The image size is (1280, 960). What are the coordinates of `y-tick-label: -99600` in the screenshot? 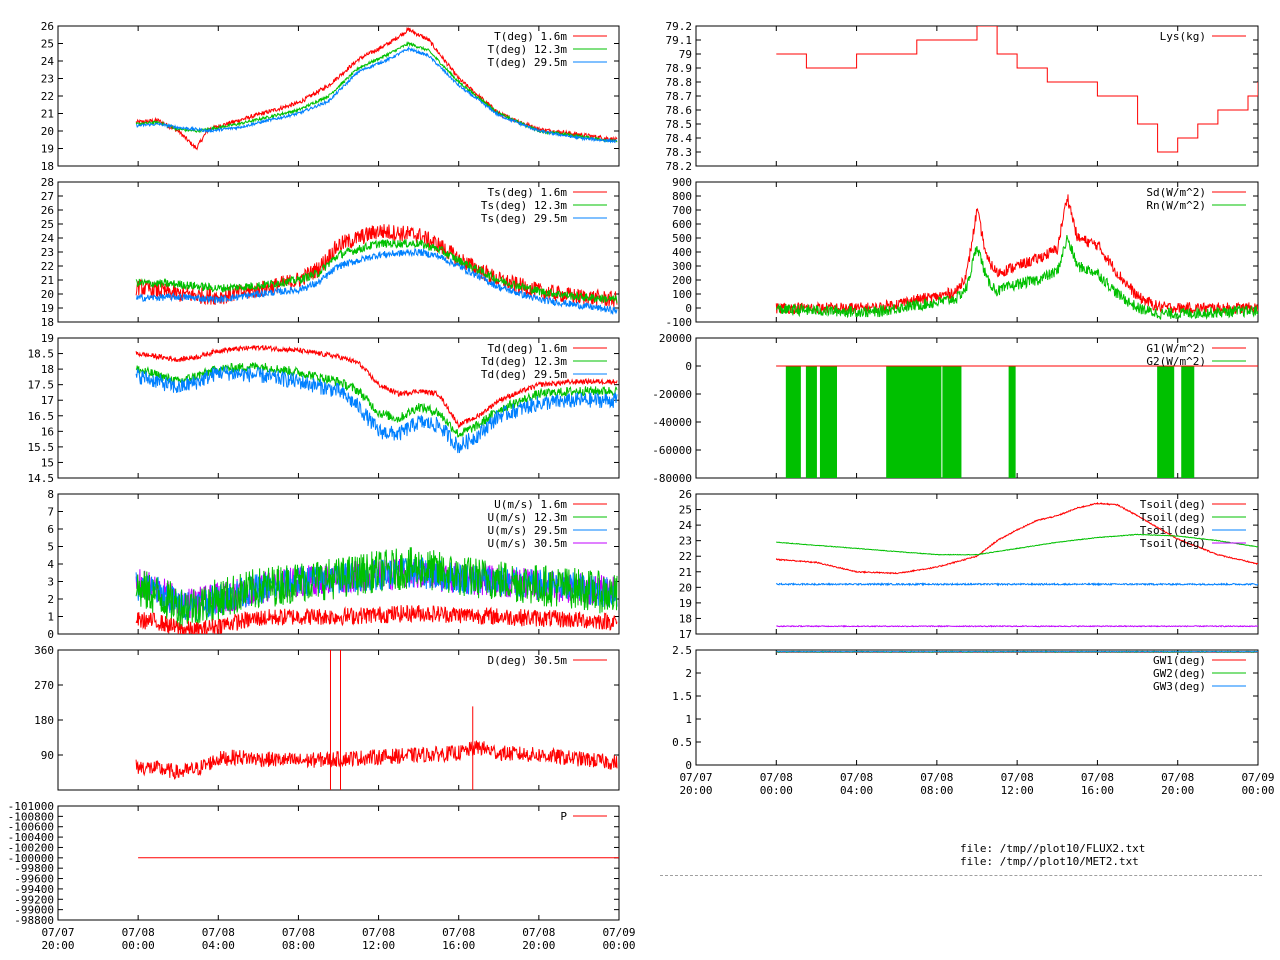 It's located at (34, 879).